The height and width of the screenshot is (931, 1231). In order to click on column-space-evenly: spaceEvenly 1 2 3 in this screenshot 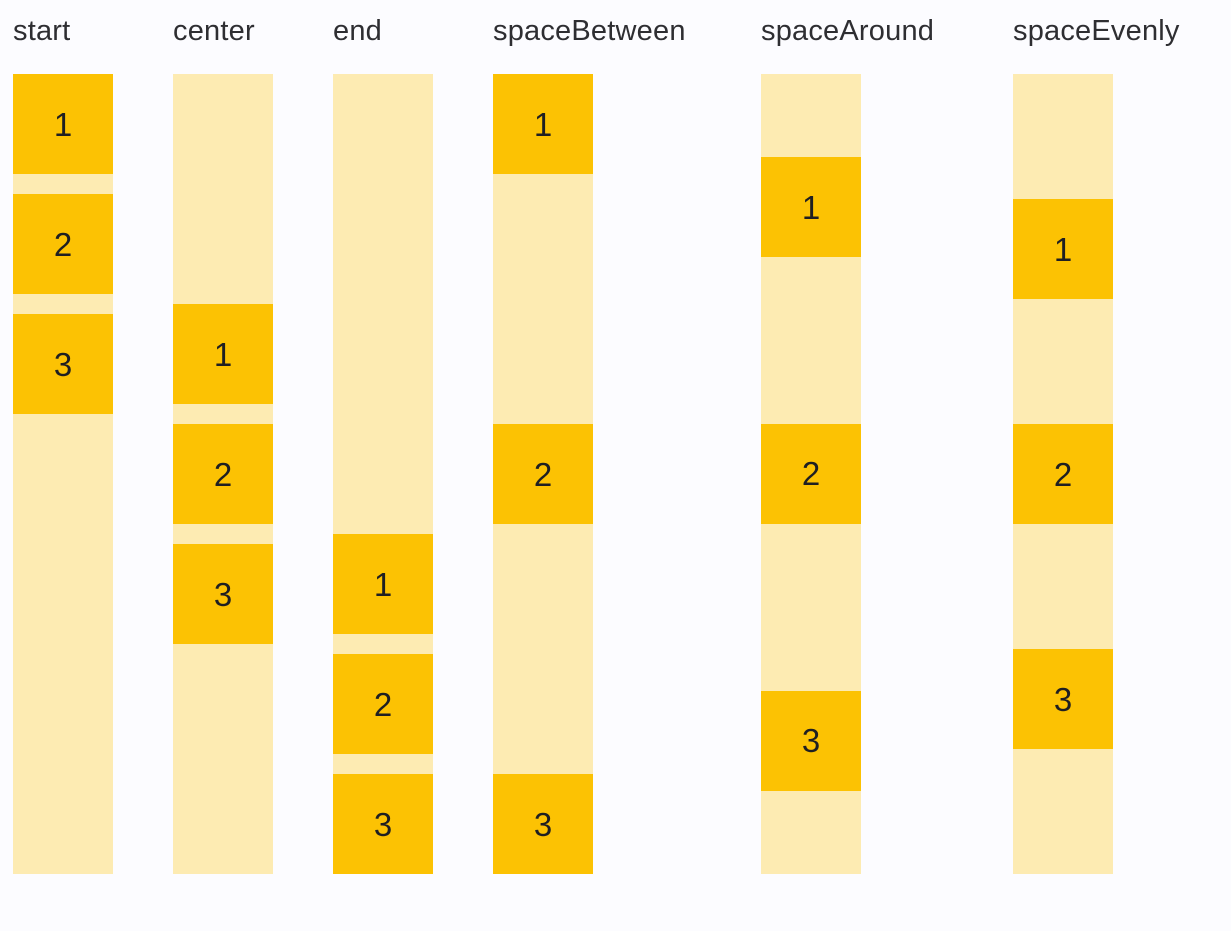, I will do `click(1096, 465)`.